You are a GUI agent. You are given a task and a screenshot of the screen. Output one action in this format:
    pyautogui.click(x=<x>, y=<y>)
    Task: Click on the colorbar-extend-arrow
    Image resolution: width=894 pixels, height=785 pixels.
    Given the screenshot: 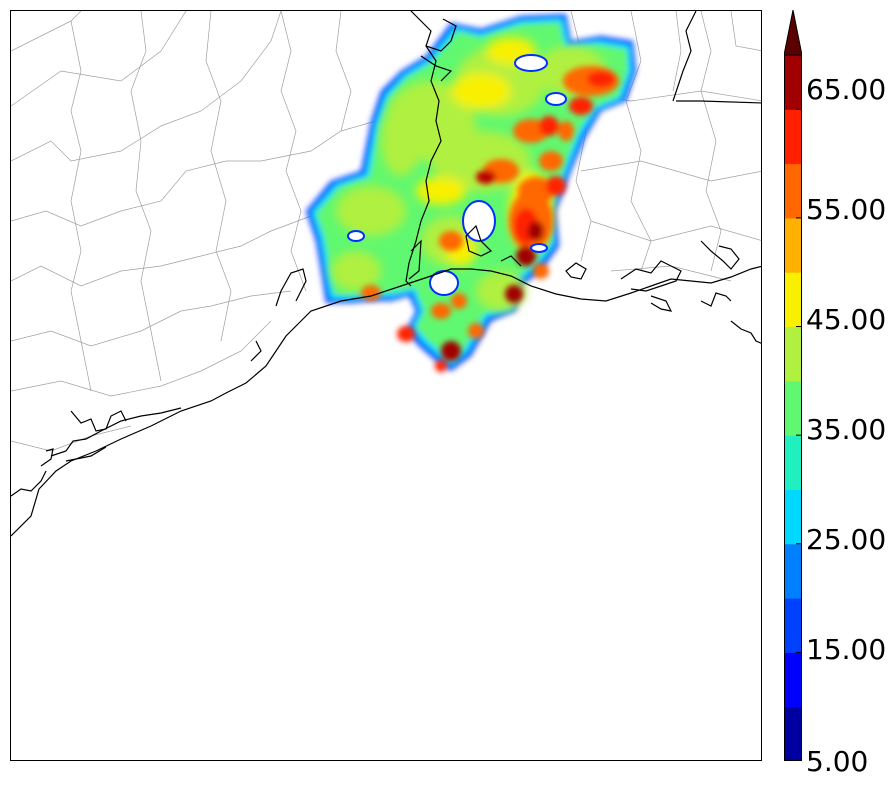 What is the action you would take?
    pyautogui.click(x=793, y=33)
    